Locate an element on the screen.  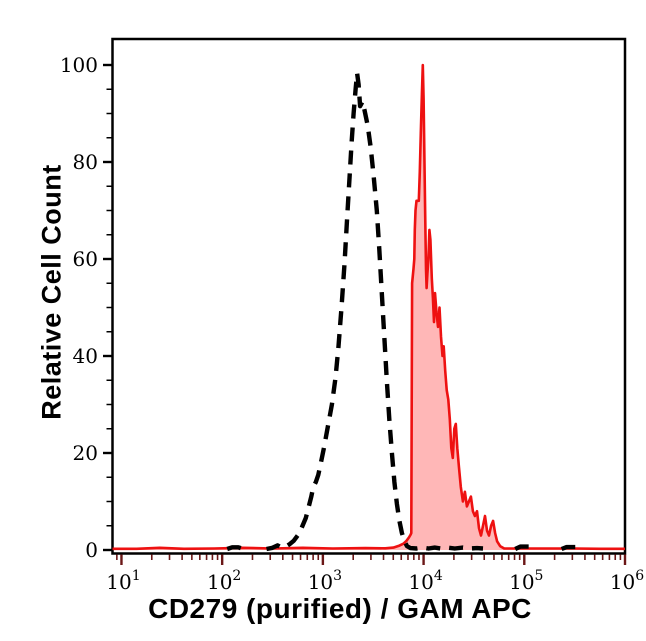
x-tick-label: 10² is located at coordinates (224, 581).